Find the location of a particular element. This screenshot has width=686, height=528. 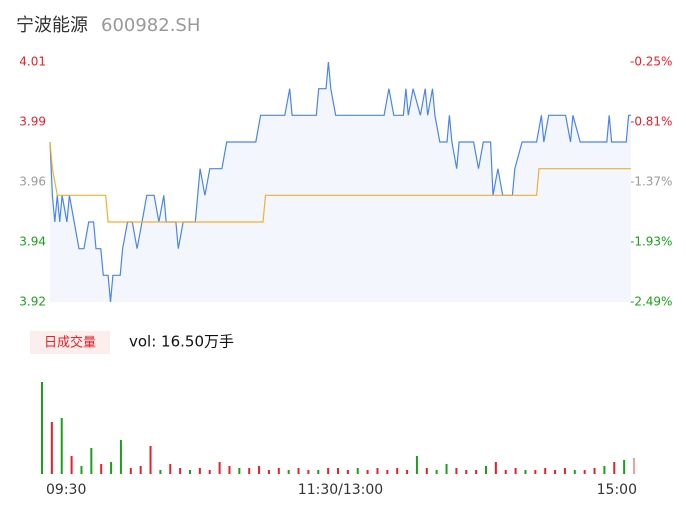

x-tick-label: 15:00 is located at coordinates (617, 490).